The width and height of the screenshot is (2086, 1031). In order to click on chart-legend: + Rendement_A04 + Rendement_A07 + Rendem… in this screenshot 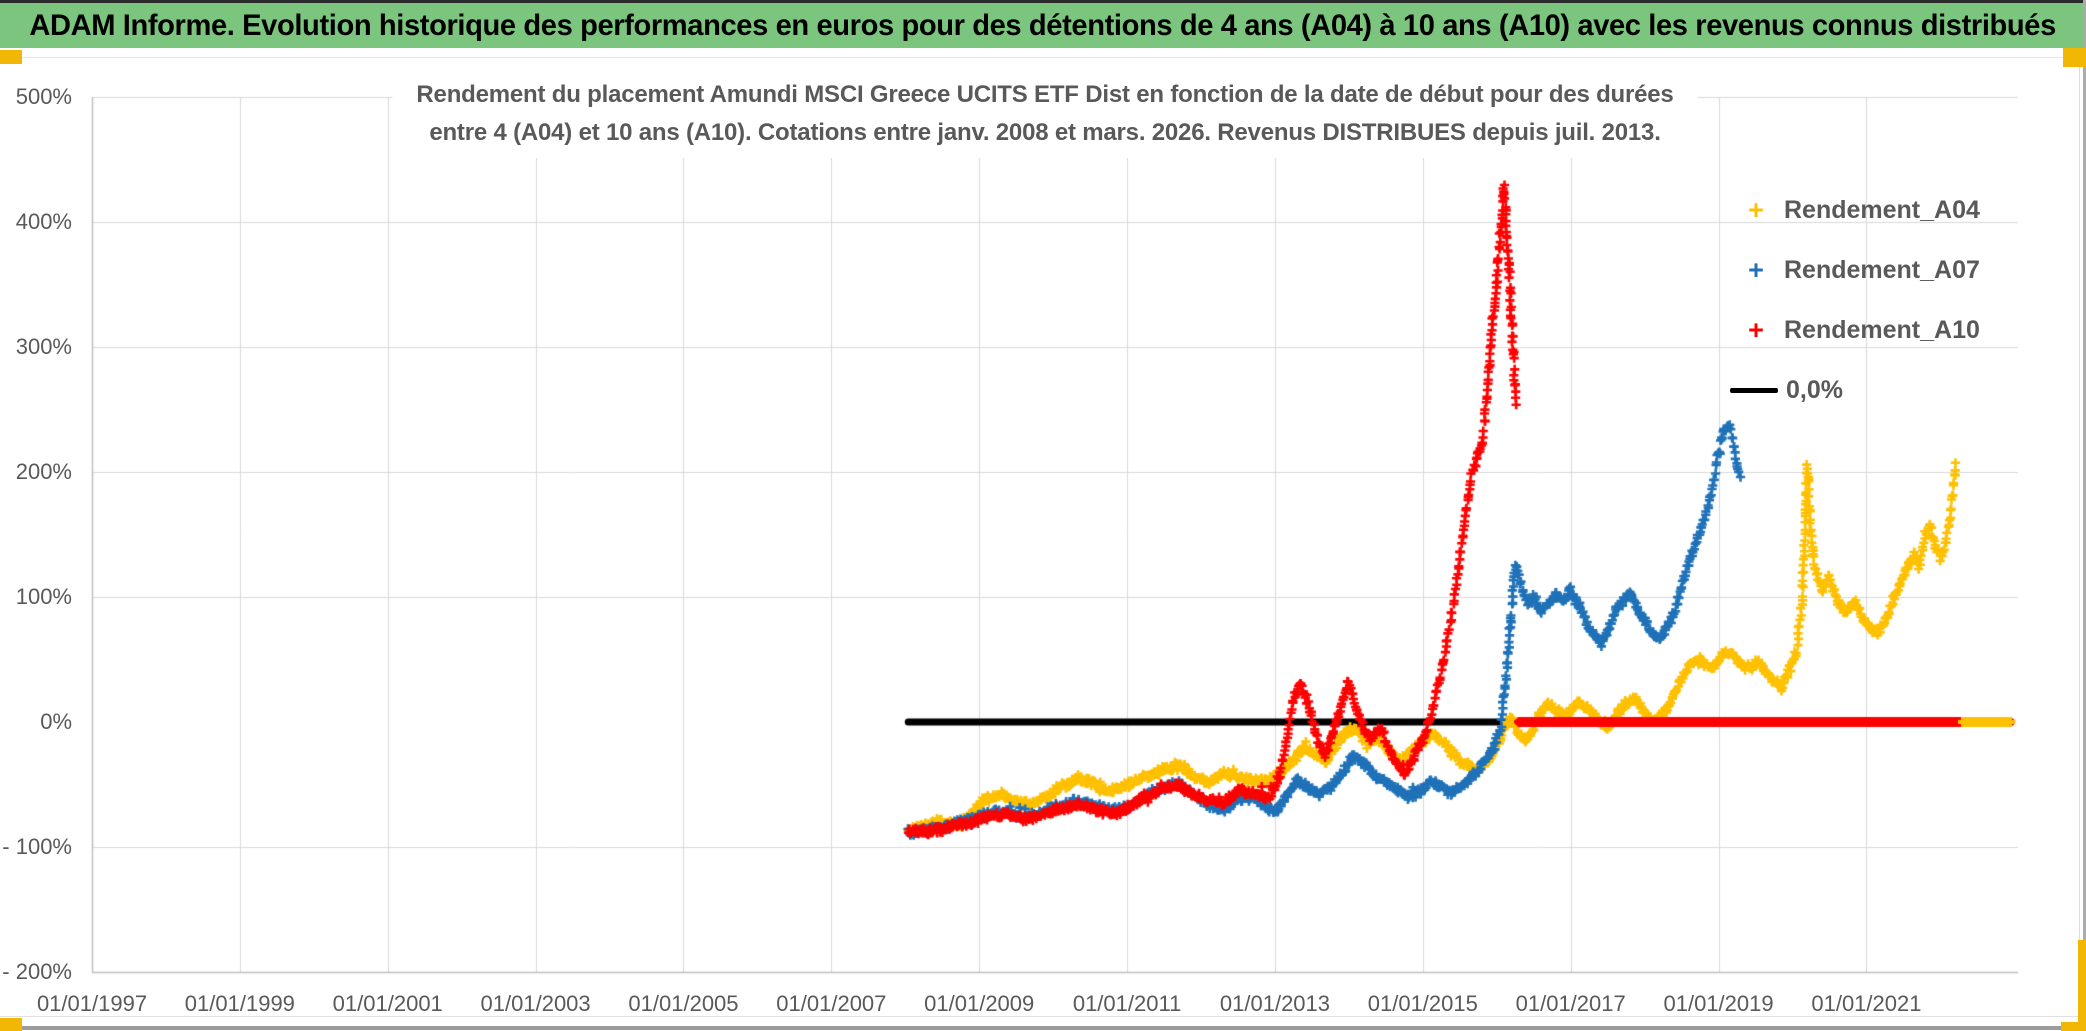, I will do `click(1854, 300)`.